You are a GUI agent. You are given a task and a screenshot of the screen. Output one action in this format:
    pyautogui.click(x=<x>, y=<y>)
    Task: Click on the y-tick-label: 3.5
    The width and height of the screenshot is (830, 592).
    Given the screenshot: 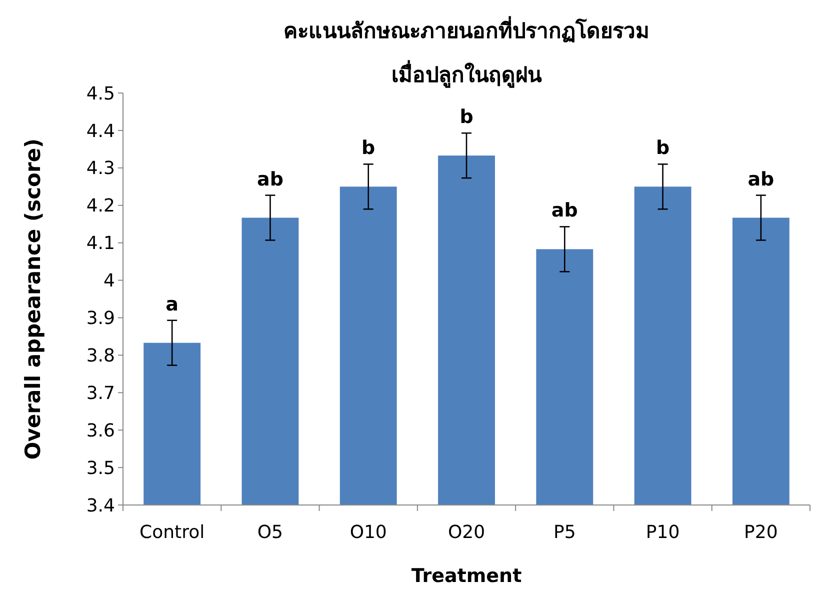 What is the action you would take?
    pyautogui.click(x=100, y=468)
    